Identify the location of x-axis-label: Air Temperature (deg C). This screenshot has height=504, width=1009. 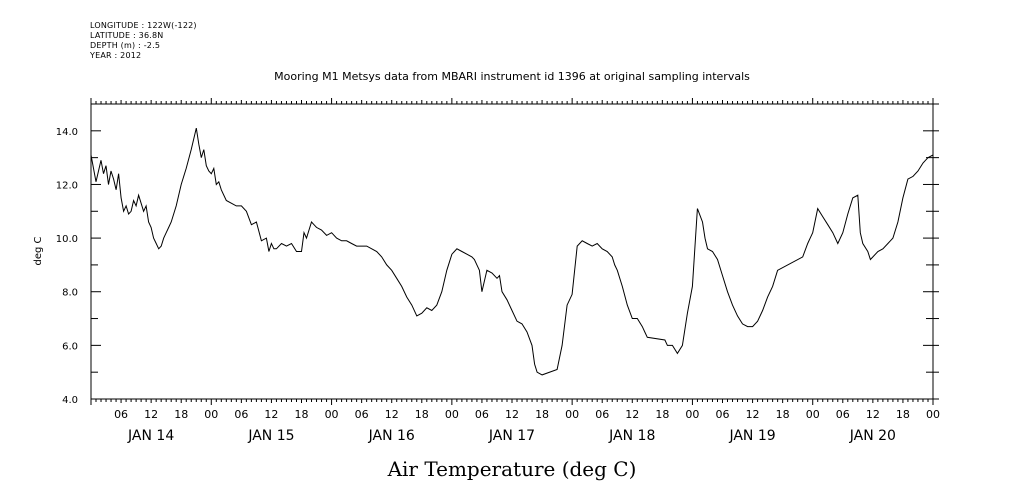
(512, 469).